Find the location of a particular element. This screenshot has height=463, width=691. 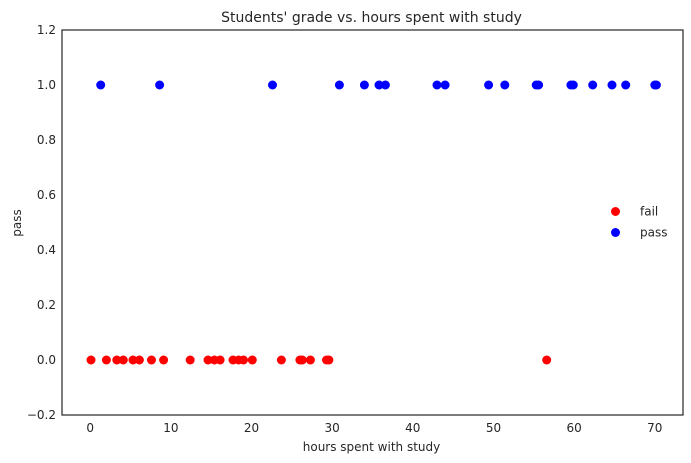

legend-marker-fail is located at coordinates (615, 211).